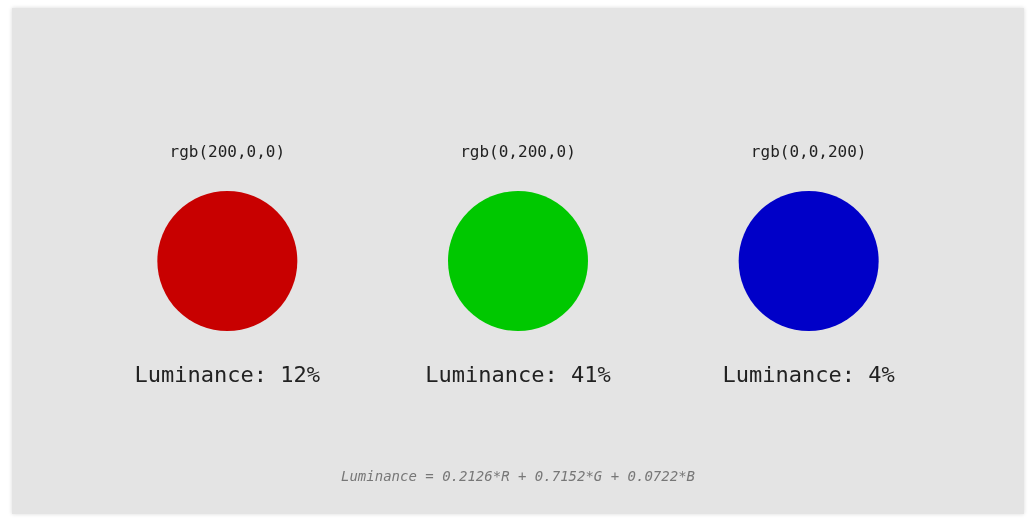  Describe the element at coordinates (518, 152) in the screenshot. I see `category-label: rgb(0,200,0)` at that location.